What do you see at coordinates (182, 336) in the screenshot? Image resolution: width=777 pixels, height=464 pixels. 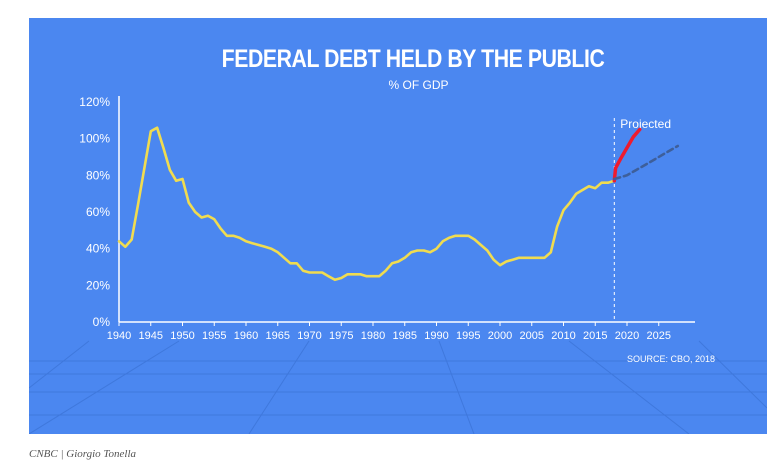 I see `x-tick-label: 1950` at bounding box center [182, 336].